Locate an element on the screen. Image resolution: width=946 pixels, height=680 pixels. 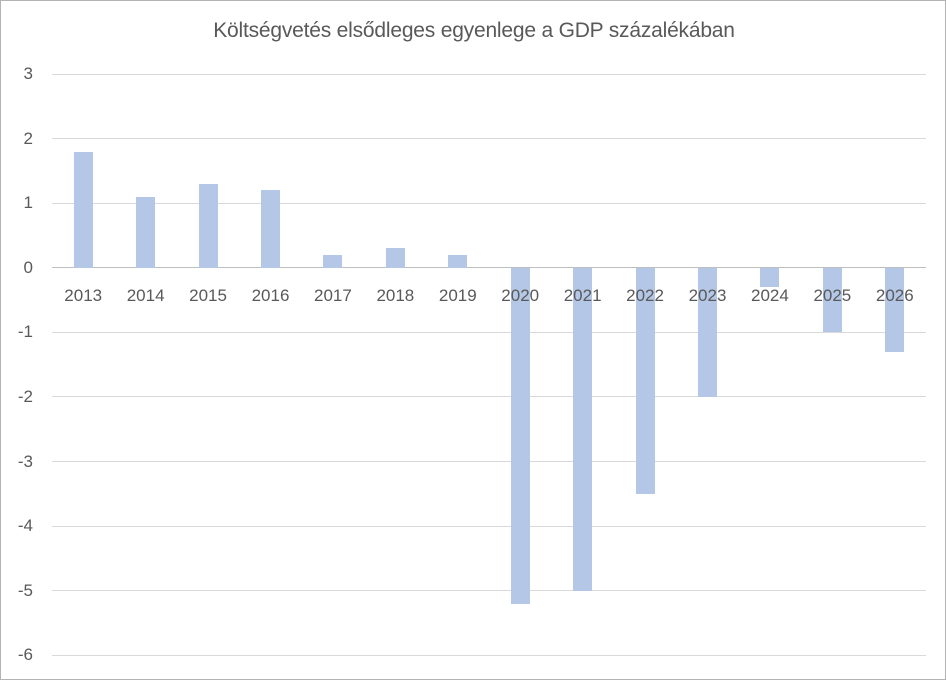
x-tick-label: 2026 is located at coordinates (894, 295).